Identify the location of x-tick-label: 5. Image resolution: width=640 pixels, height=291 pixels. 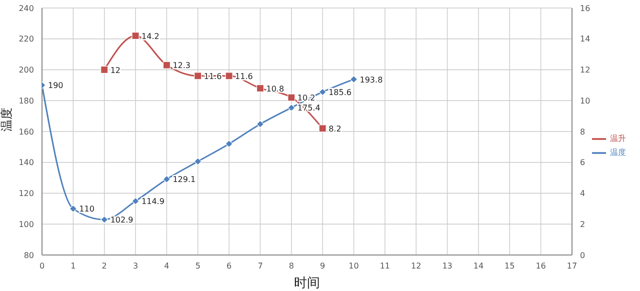
(197, 266).